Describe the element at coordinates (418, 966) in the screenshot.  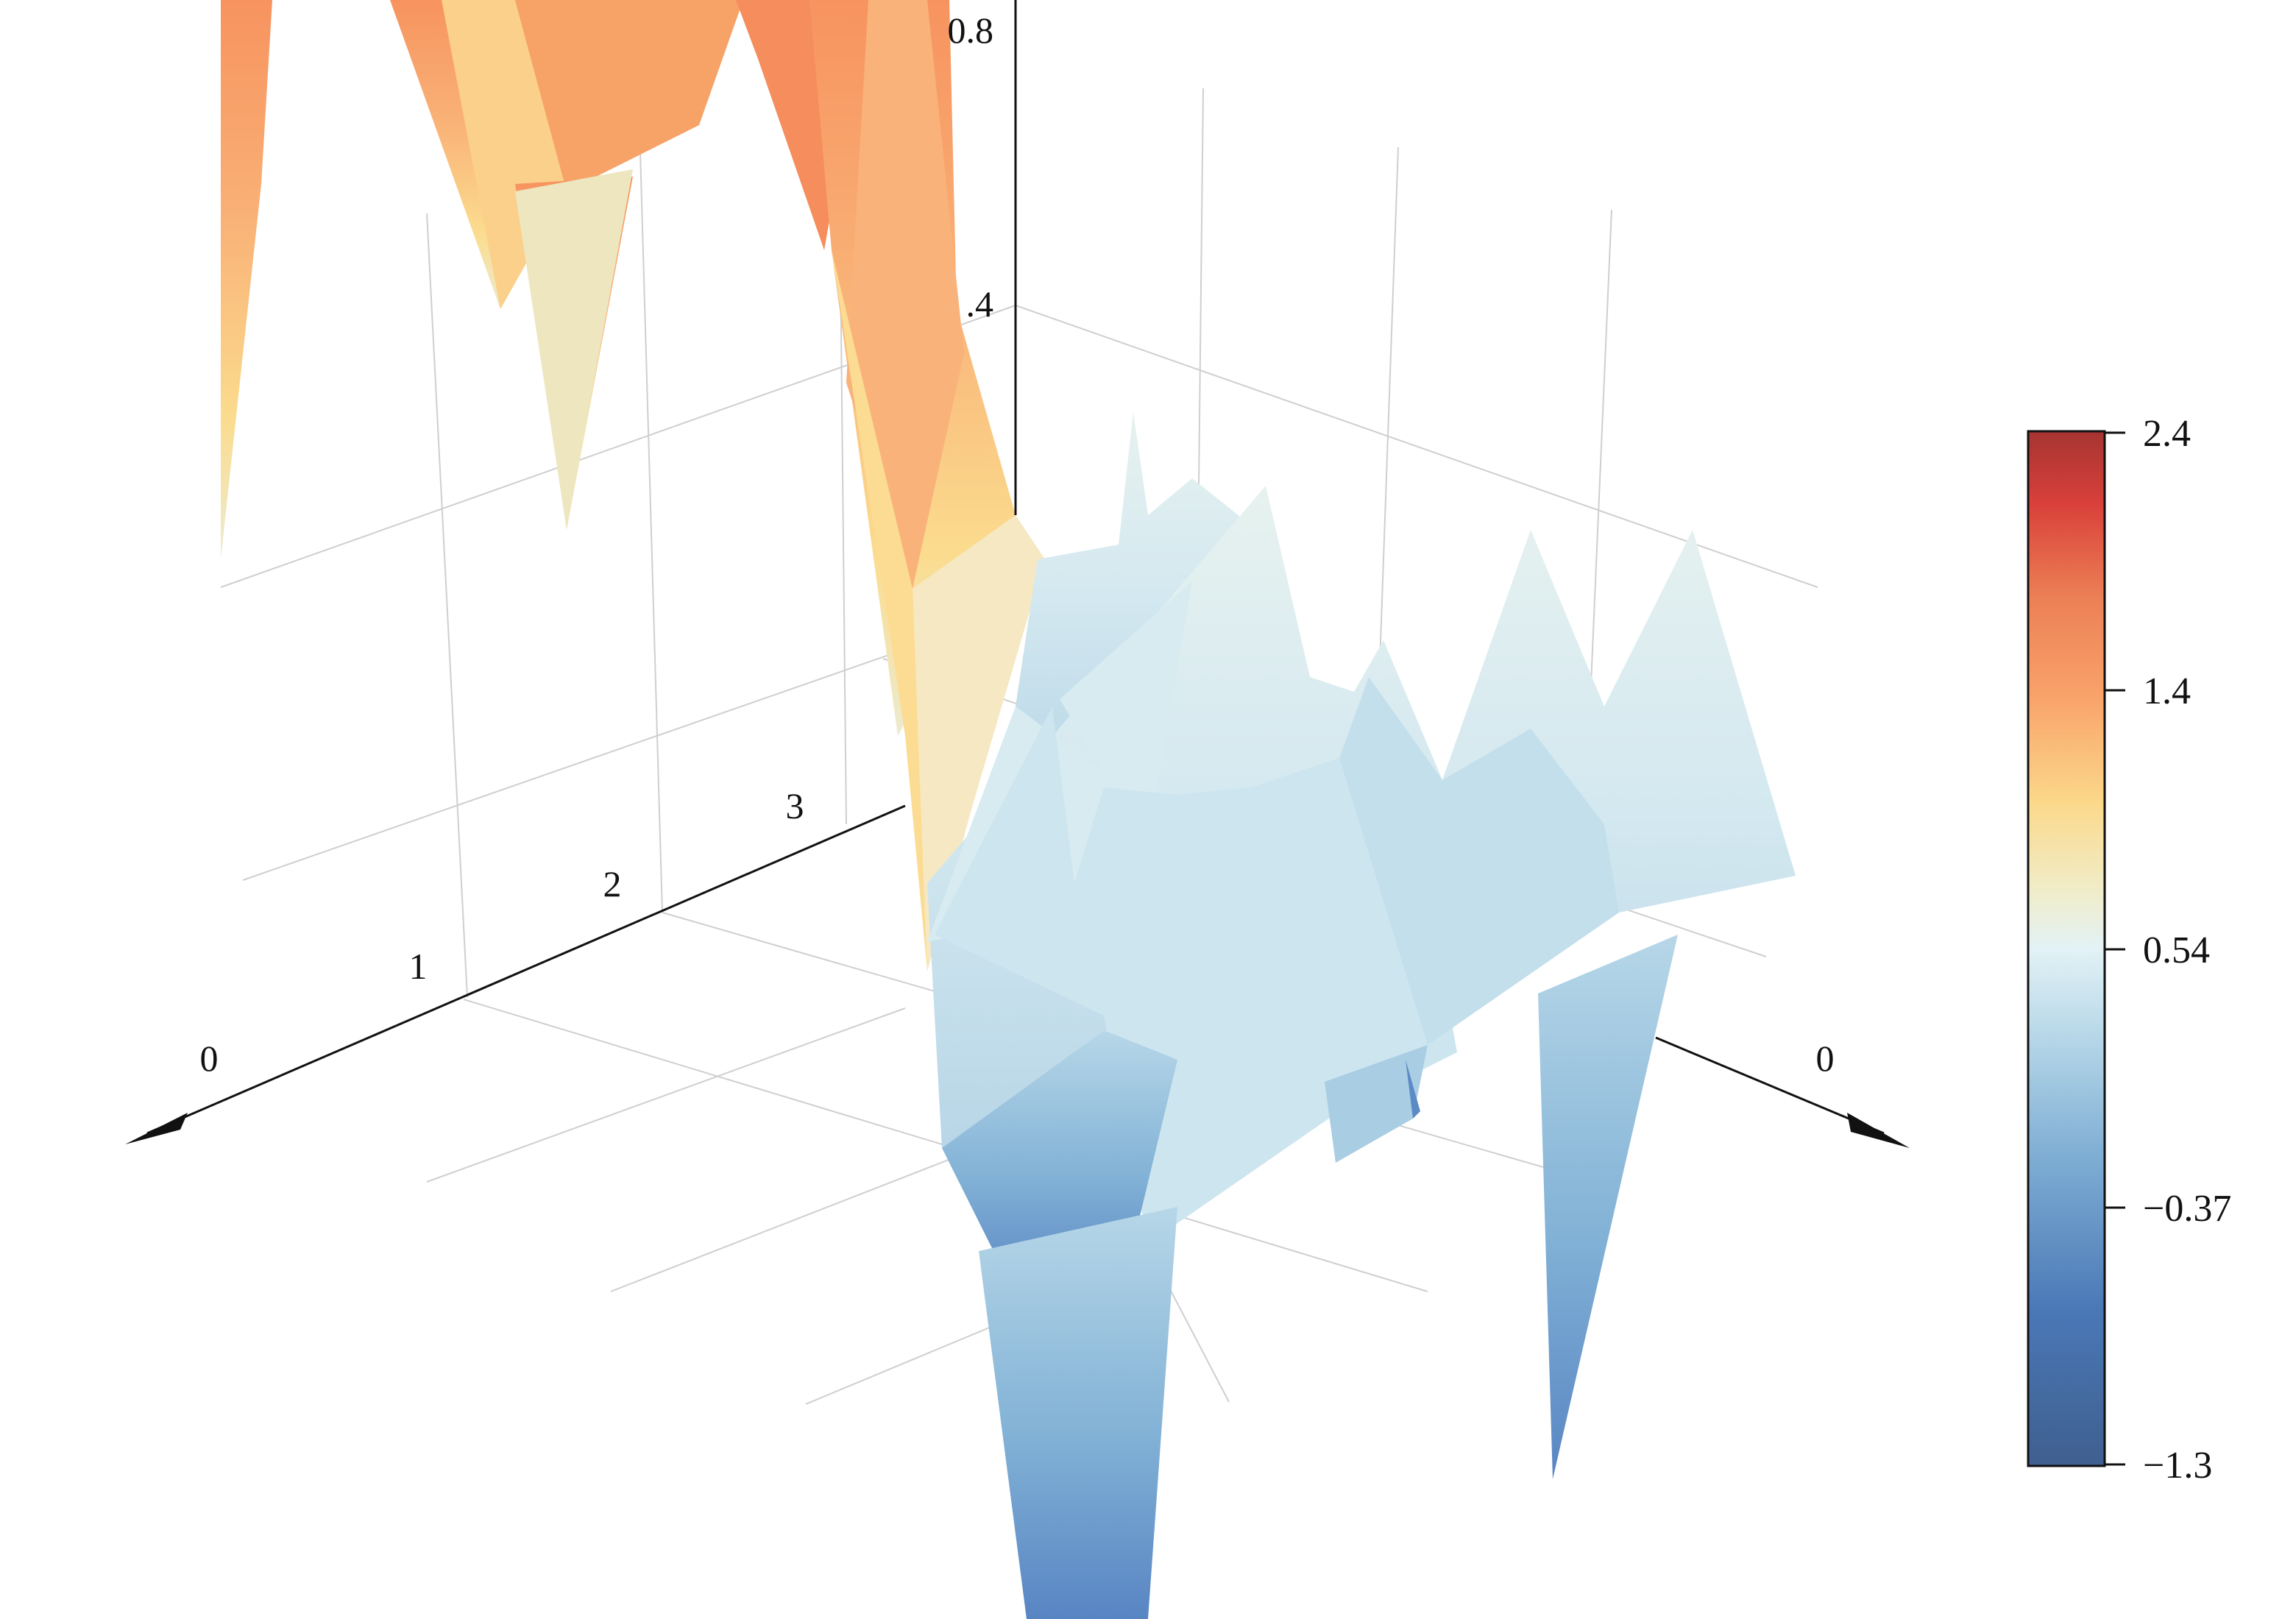
I see `x-tick-label: 1` at that location.